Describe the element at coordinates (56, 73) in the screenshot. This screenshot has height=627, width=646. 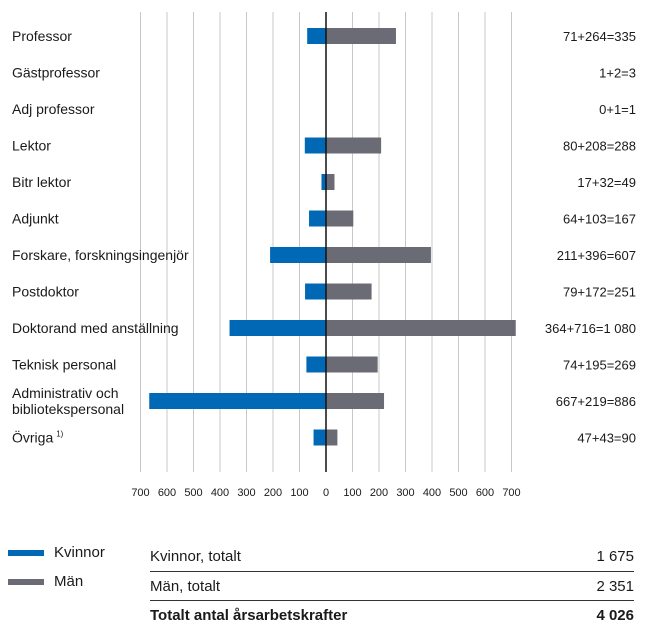
I see `category-label: Gästprofessor` at that location.